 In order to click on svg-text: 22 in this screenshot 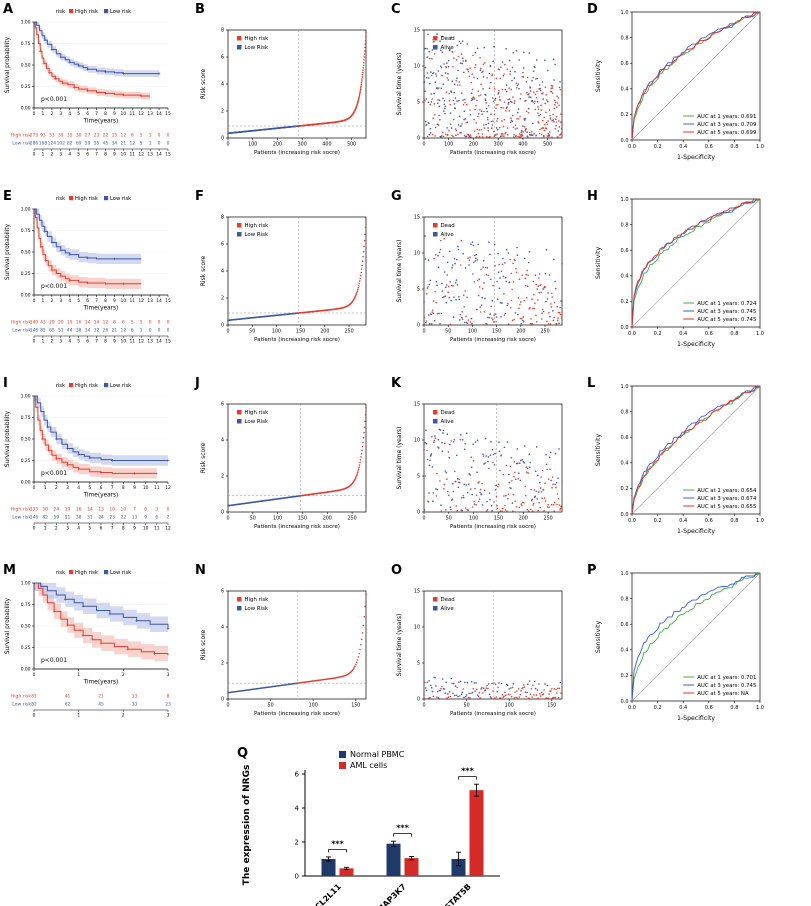, I will do `click(124, 518)`.